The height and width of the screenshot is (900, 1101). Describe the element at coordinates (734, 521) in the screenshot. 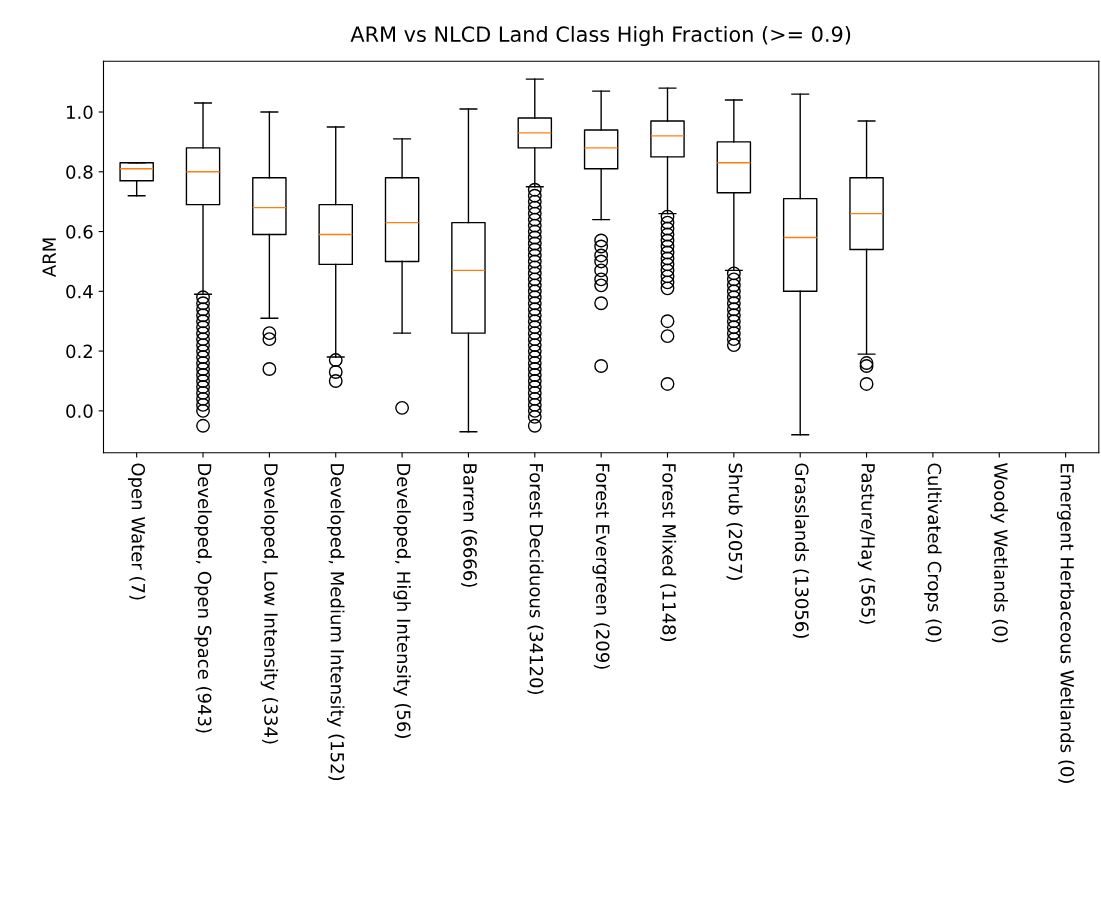

I see `x-tick-label: Shrub (2057)` at that location.